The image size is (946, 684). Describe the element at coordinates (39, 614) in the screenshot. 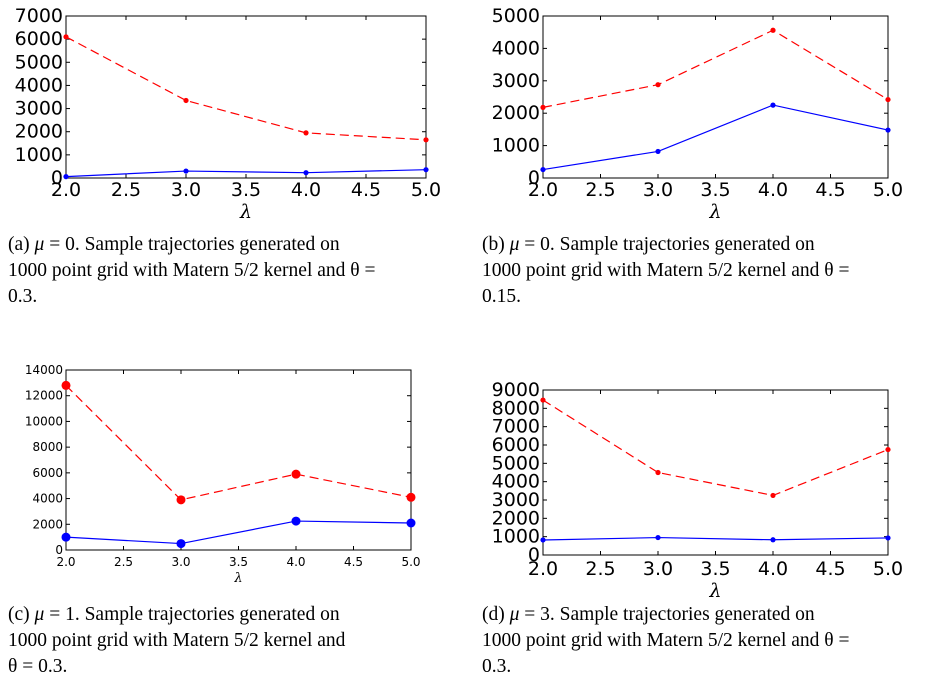

I see `caption-c-mu: μ` at that location.